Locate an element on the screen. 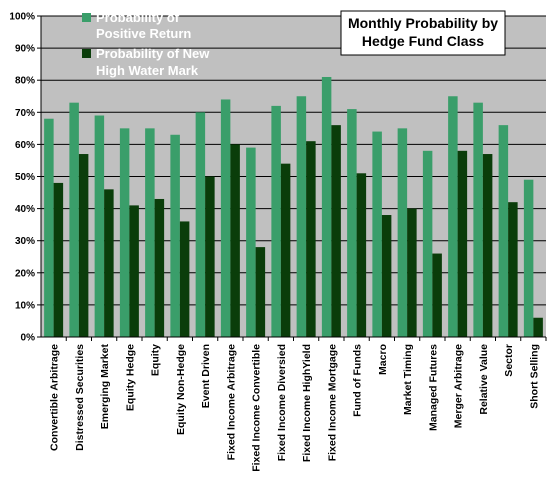 Image resolution: width=550 pixels, height=500 pixels. x-category-label: Distressed Securities is located at coordinates (80, 397).